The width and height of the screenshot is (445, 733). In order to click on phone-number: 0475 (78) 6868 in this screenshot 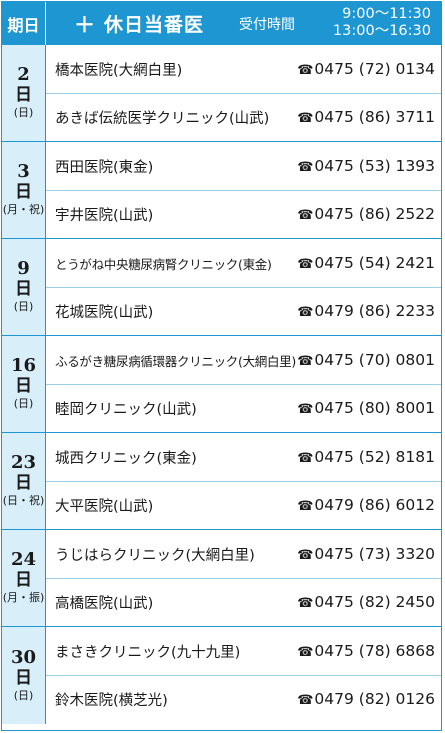, I will do `click(374, 651)`.